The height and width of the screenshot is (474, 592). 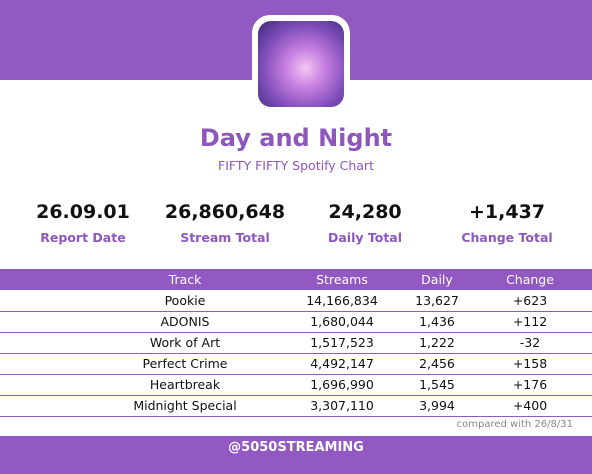 I want to click on table-cell: -32, so click(x=530, y=342).